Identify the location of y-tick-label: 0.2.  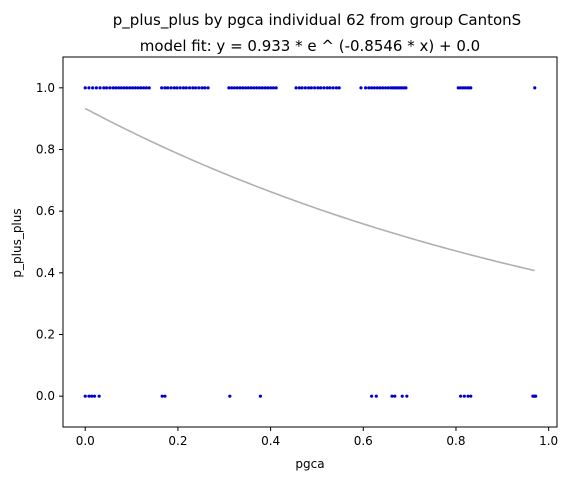
(45, 335).